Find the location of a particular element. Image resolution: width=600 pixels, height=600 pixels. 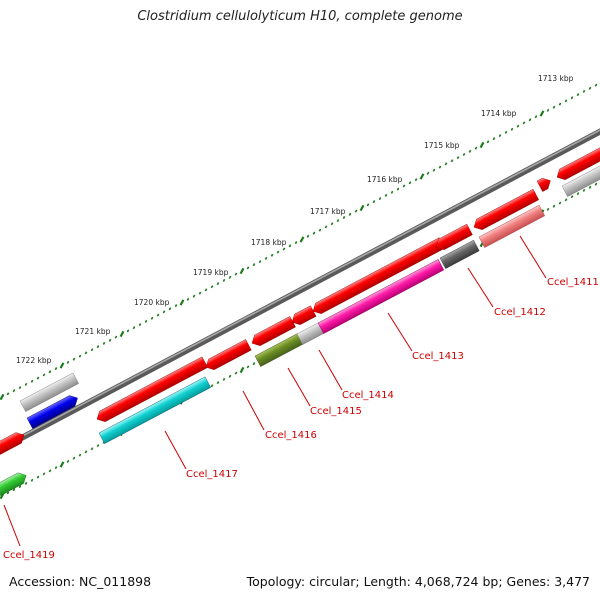

scale-label-1720: 1720 kbp is located at coordinates (152, 302).